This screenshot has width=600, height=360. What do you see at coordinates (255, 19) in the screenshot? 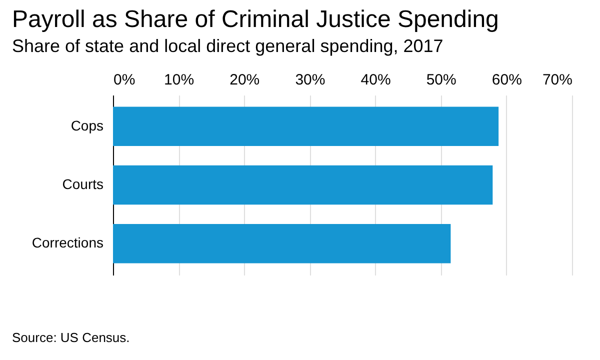
I see `chart-title: Payroll as Share of Criminal Justice Spending` at bounding box center [255, 19].